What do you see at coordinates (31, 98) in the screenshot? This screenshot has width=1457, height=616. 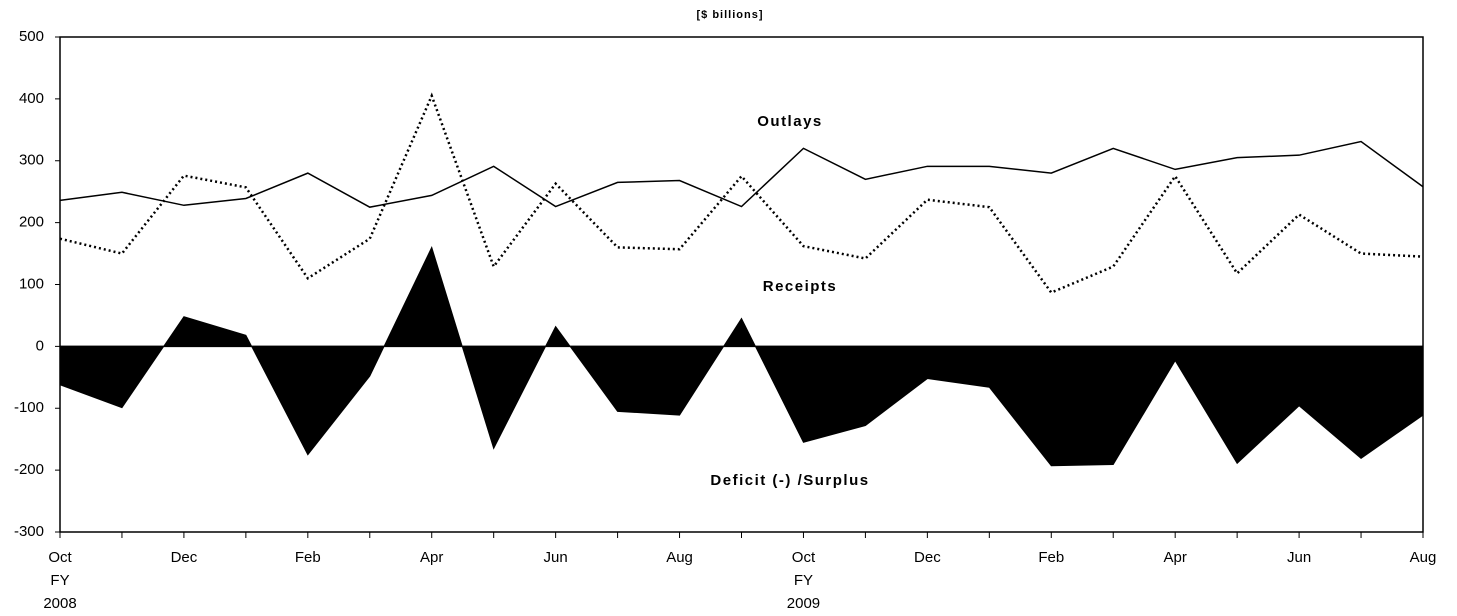 I see `y-tick-label: 400` at bounding box center [31, 98].